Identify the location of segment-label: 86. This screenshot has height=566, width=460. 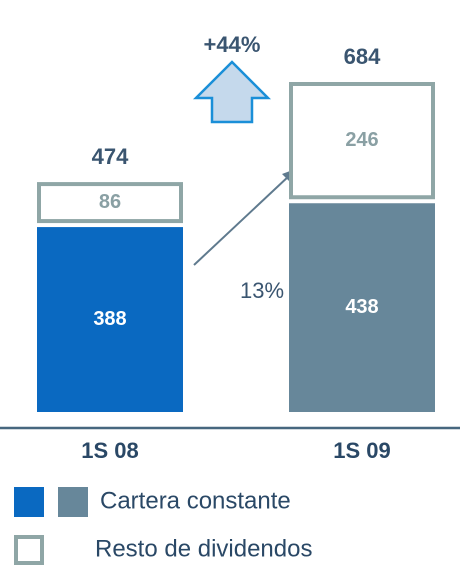
(110, 202).